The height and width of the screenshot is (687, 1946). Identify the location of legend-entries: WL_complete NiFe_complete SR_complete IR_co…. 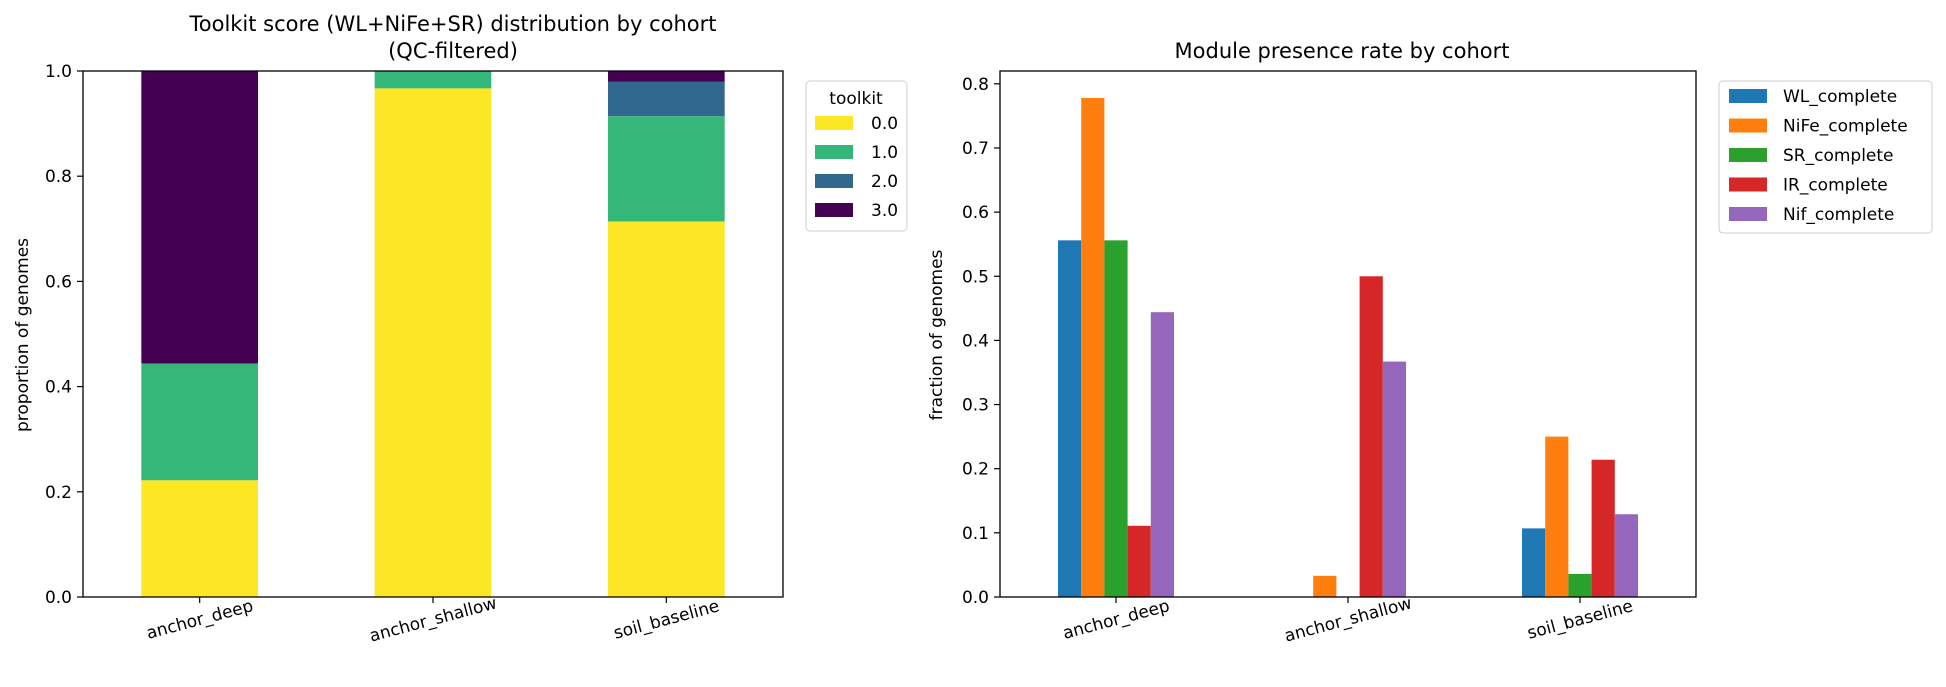
(1818, 156).